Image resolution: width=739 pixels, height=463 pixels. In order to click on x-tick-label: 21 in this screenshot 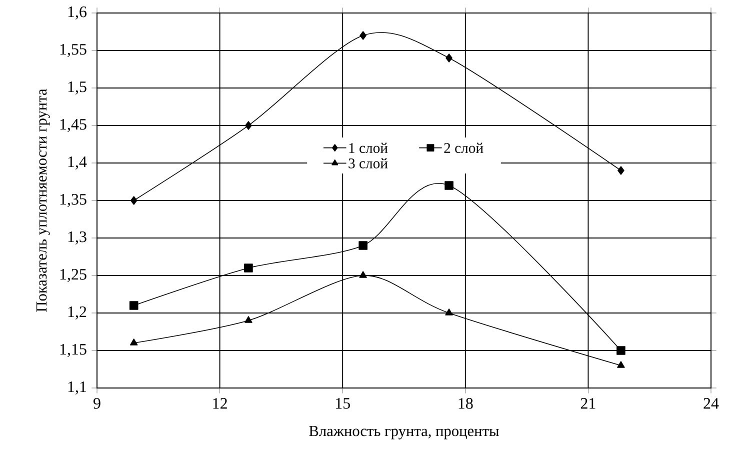, I will do `click(588, 403)`.